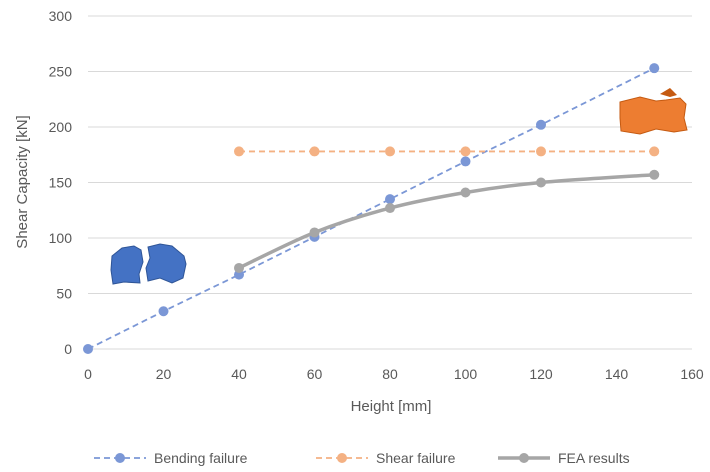  I want to click on x-tick-label: 160, so click(692, 374).